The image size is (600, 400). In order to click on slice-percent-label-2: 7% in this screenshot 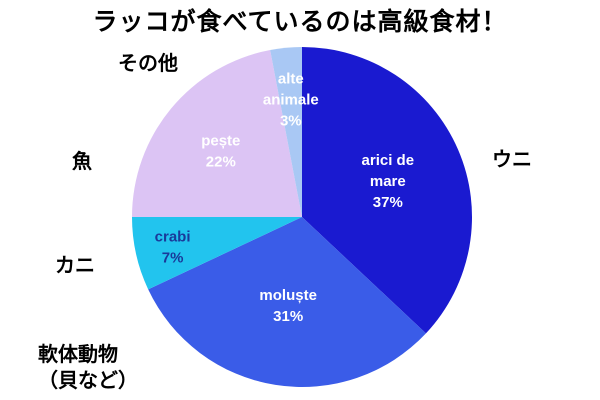, I will do `click(173, 257)`.